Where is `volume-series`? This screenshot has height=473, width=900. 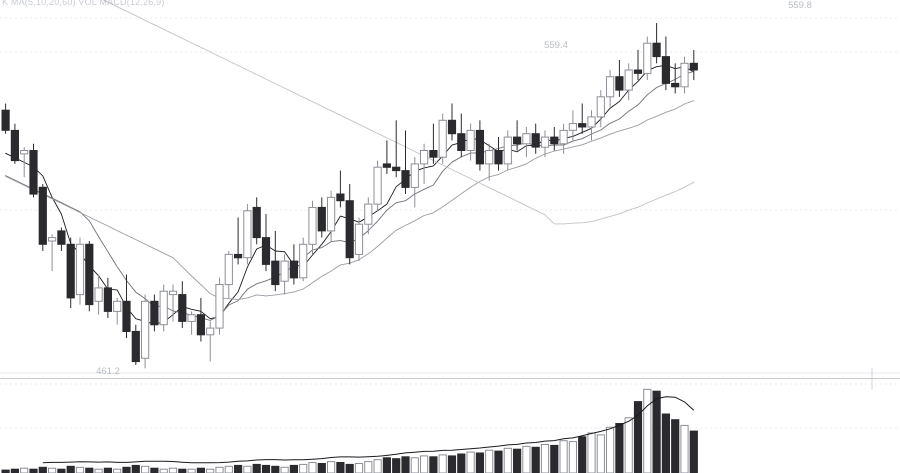 volume-series is located at coordinates (349, 430).